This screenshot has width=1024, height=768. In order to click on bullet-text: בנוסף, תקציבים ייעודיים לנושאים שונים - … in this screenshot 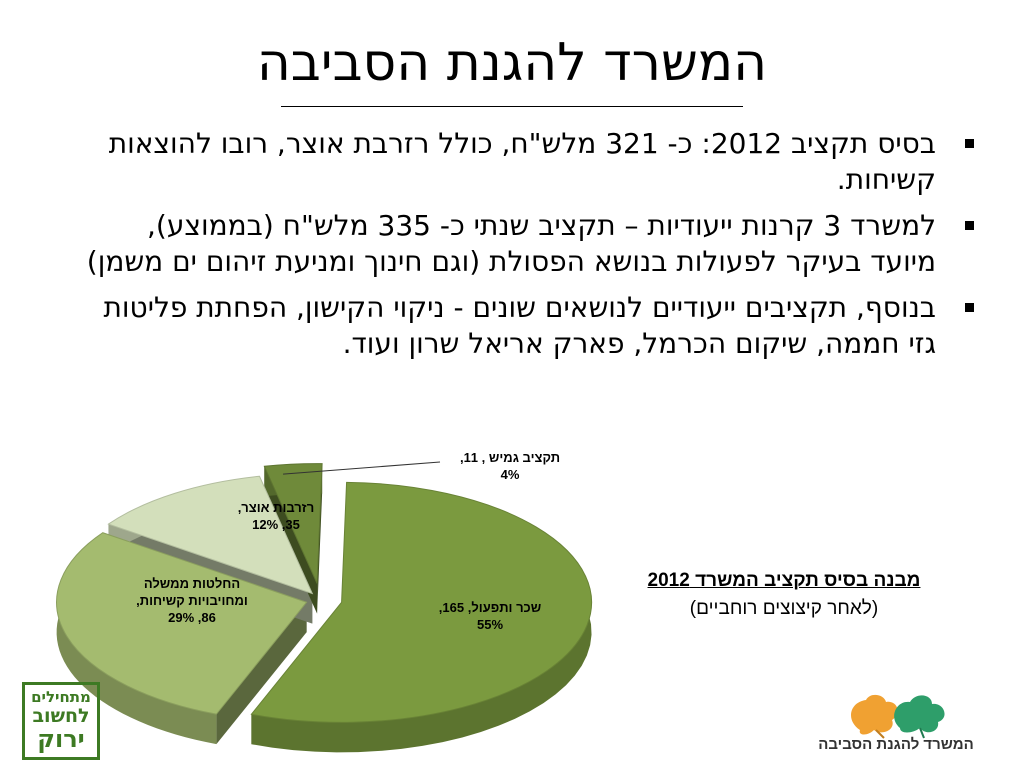, I will do `click(520, 325)`.